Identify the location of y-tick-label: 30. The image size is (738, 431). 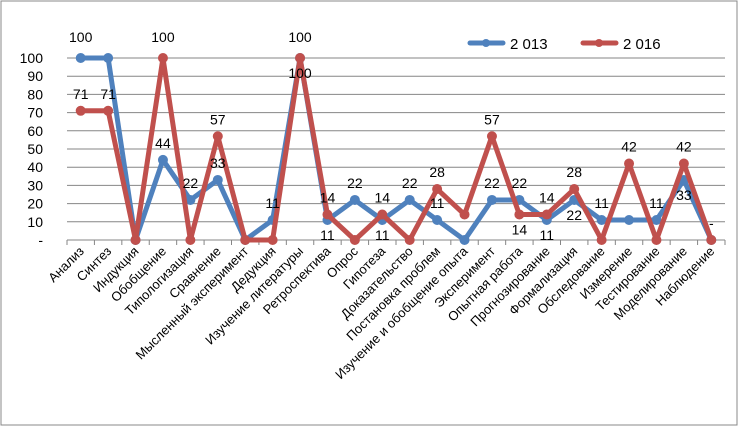
(35, 185).